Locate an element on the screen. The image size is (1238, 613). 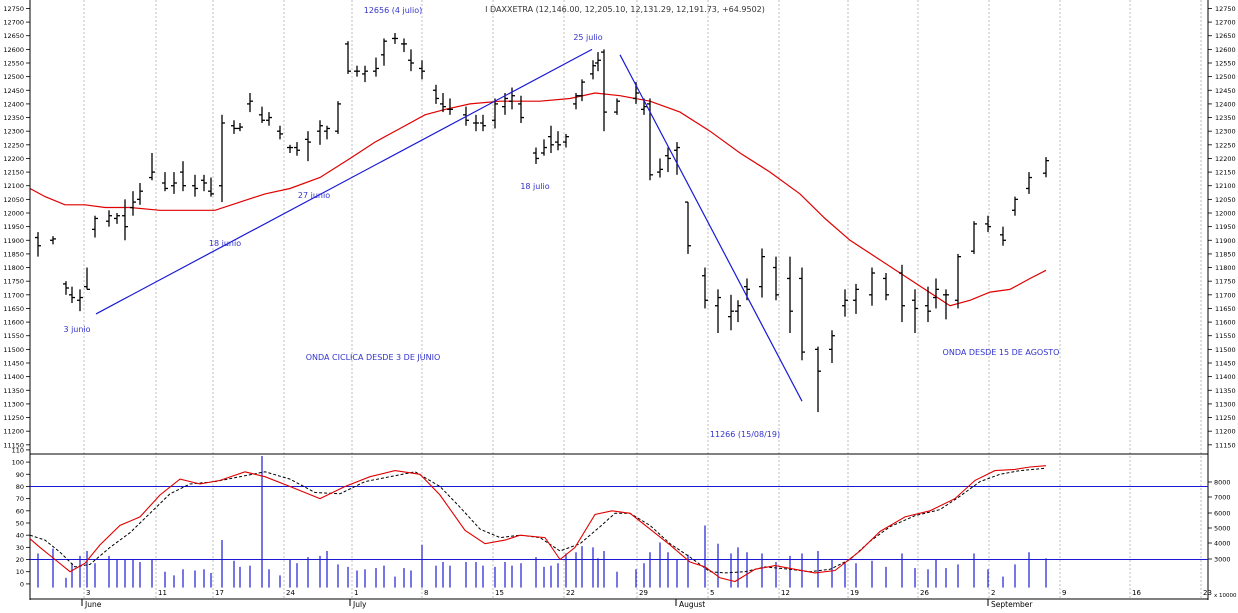
month-label: July is located at coordinates (359, 604).